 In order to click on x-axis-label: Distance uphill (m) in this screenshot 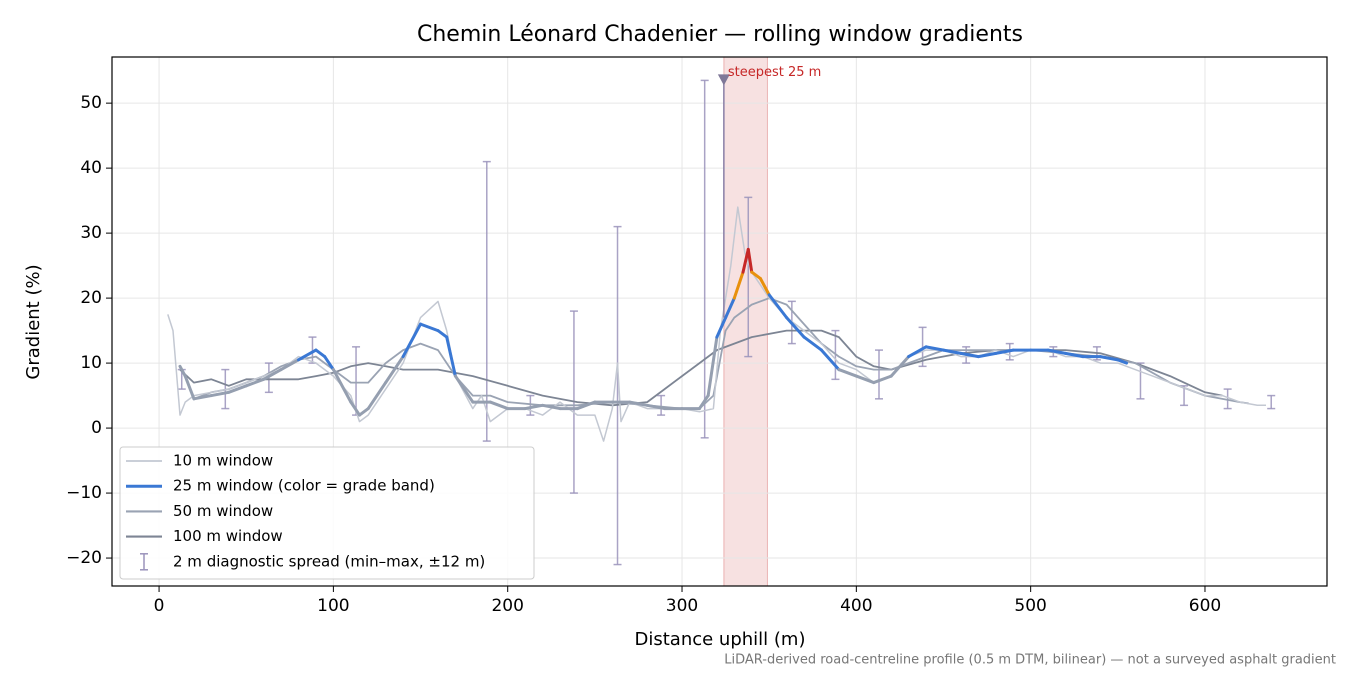, I will do `click(720, 639)`.